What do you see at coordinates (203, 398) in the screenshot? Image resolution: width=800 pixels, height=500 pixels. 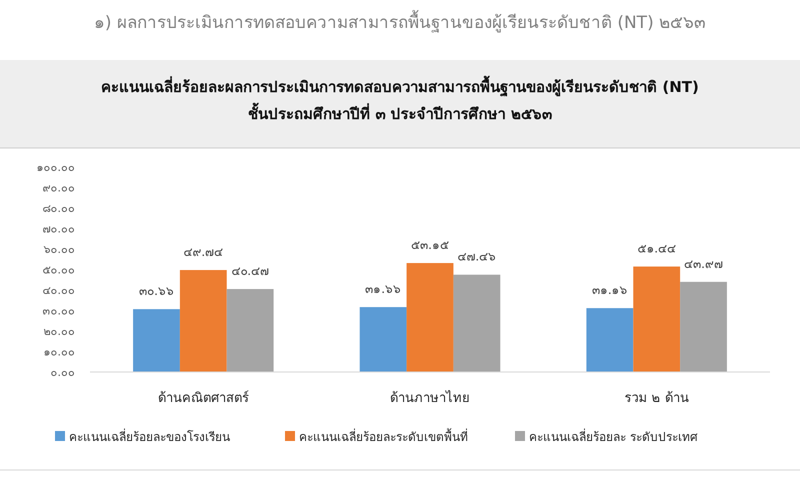 I see `x-tick-label: ด้านคณิตศาสตร์` at bounding box center [203, 398].